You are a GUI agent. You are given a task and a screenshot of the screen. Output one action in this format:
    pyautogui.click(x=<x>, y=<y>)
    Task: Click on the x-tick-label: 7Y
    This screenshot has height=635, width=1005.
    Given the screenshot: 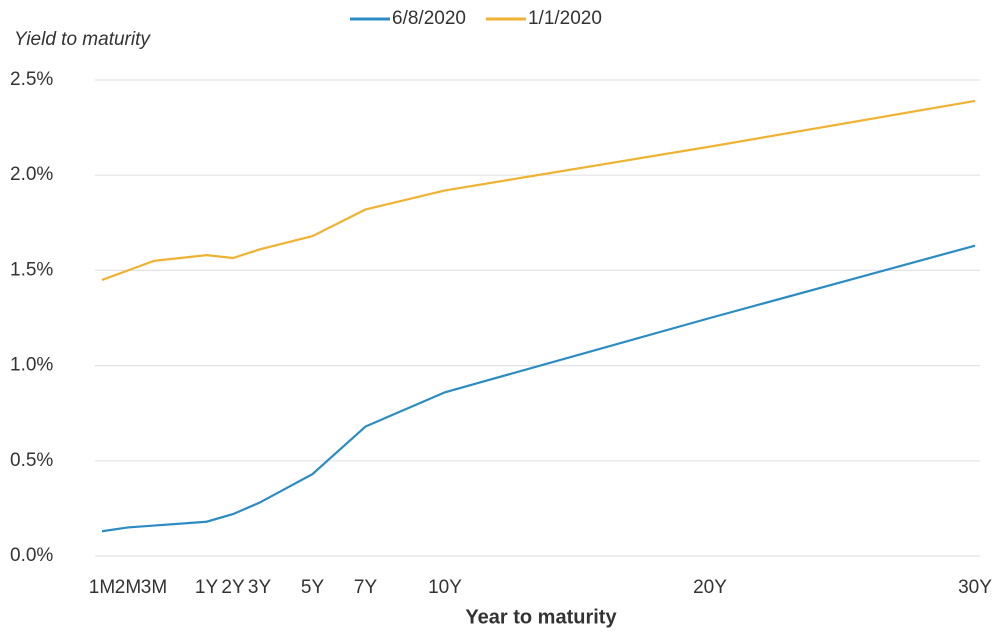 What is the action you would take?
    pyautogui.click(x=366, y=587)
    